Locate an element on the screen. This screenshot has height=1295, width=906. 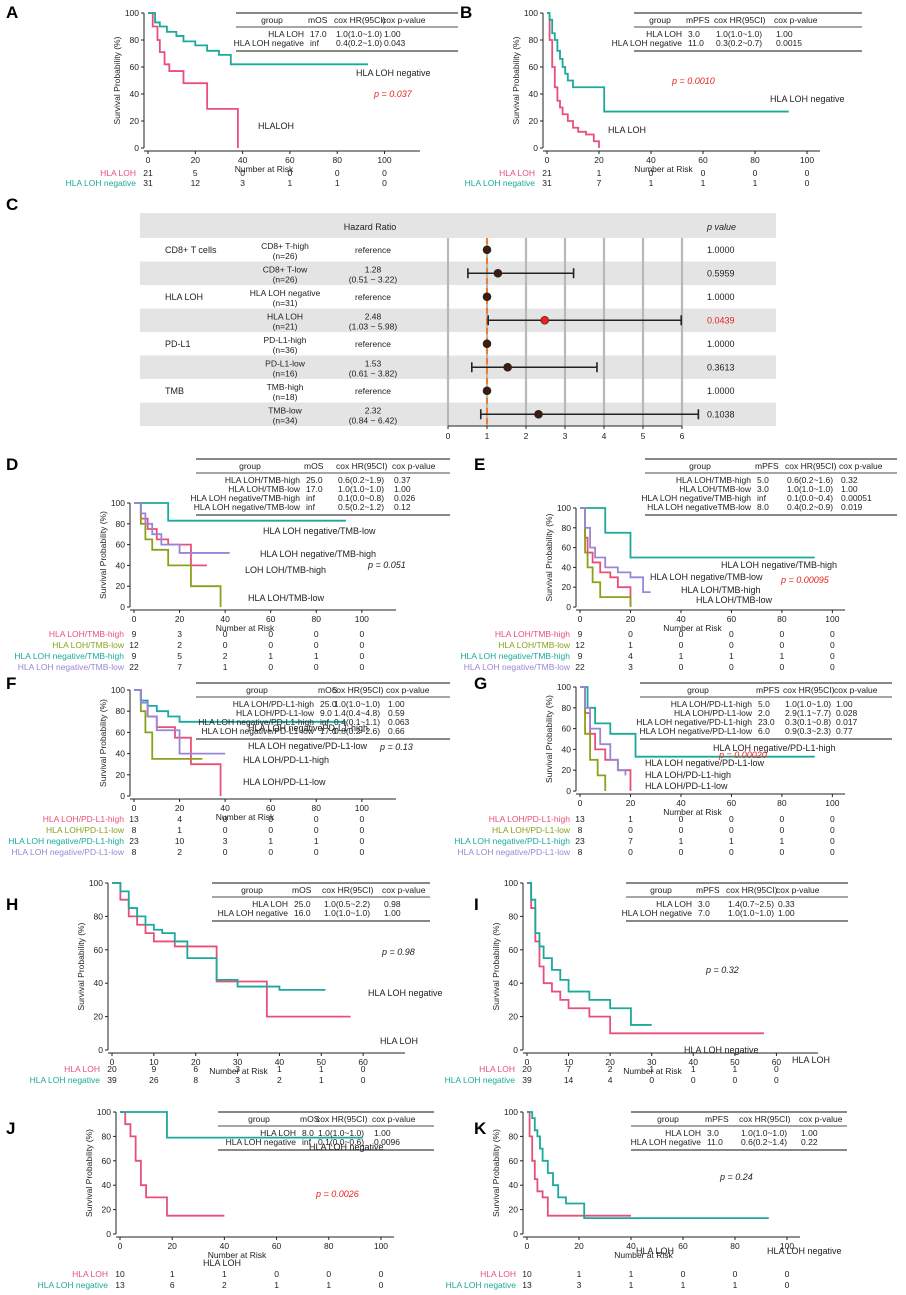
table-cell: 2.0 is located at coordinates (764, 713).